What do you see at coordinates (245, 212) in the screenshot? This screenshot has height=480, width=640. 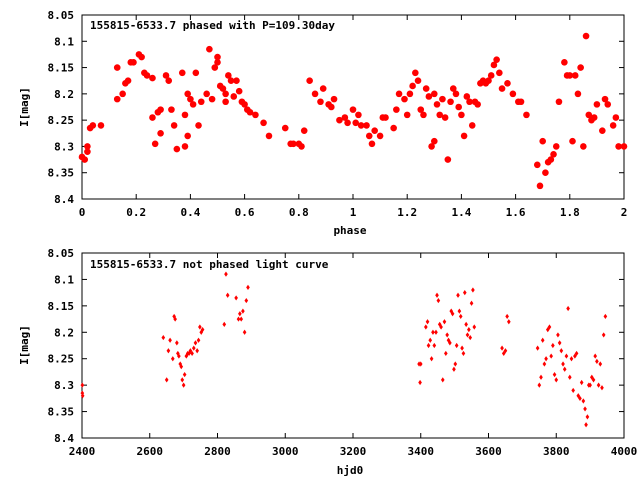 I see `x-tick-label: 0.6` at bounding box center [245, 212].